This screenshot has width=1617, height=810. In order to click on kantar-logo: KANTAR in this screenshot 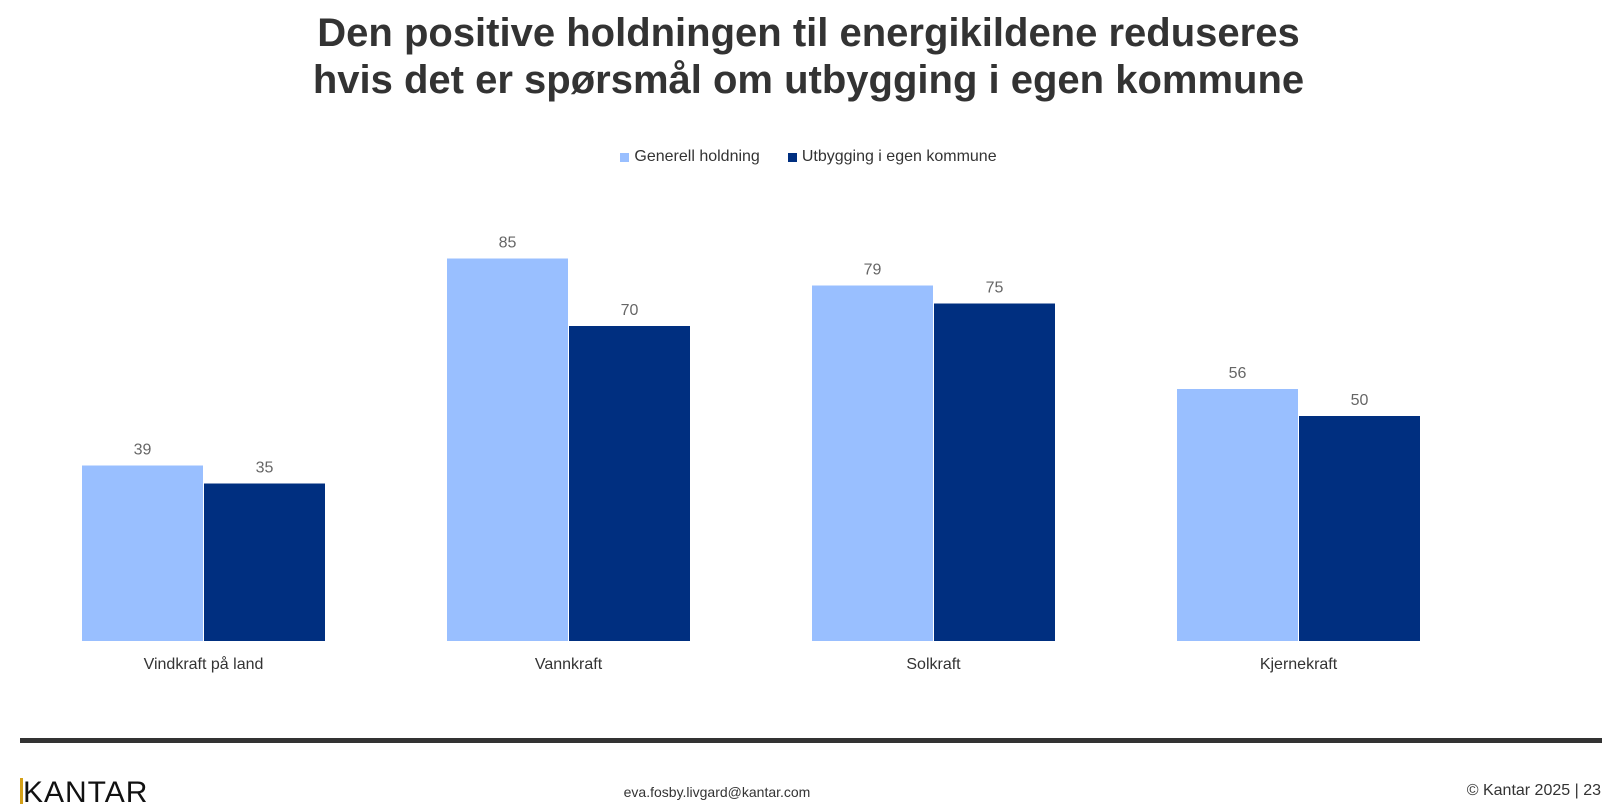, I will do `click(84, 793)`.